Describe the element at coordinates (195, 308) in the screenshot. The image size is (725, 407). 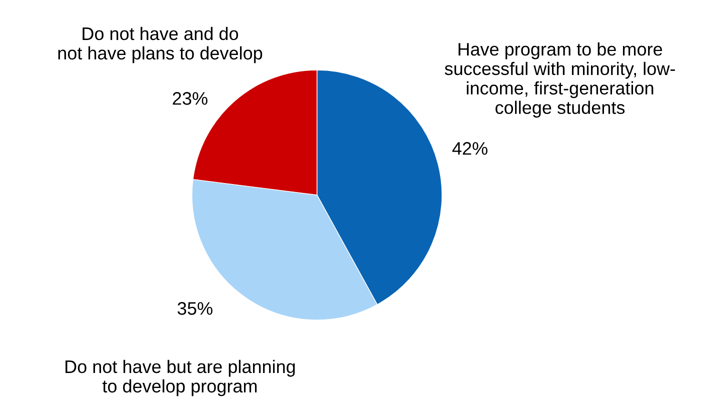
I see `data-label: 35%` at that location.